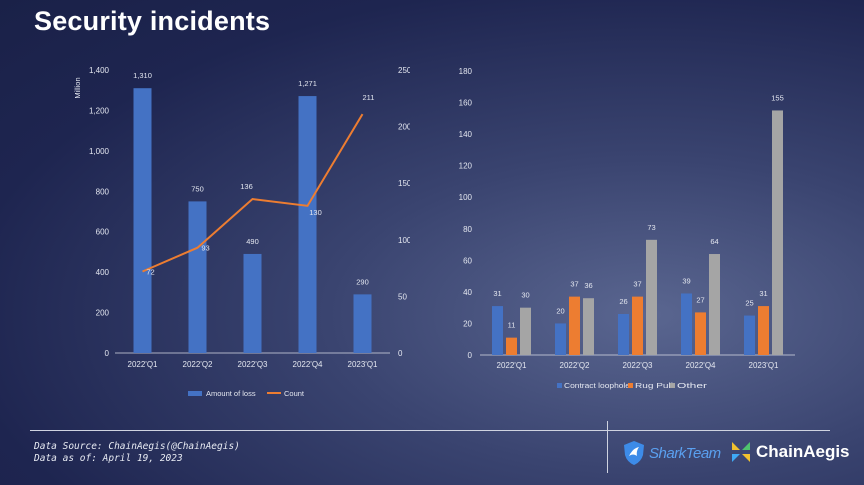 The image size is (864, 485). What do you see at coordinates (467, 260) in the screenshot?
I see `y-tick-label: 60` at bounding box center [467, 260].